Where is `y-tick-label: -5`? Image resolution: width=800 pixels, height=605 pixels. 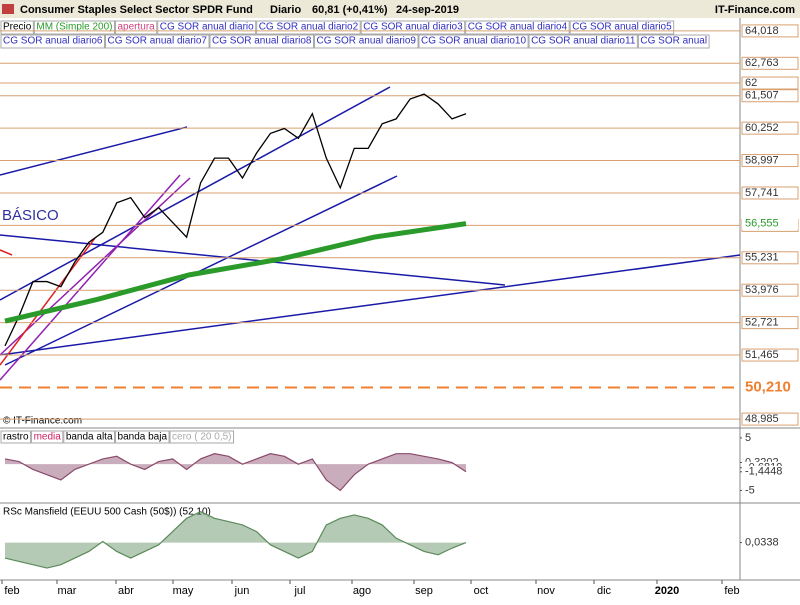
y-tick-label: -5 is located at coordinates (750, 490).